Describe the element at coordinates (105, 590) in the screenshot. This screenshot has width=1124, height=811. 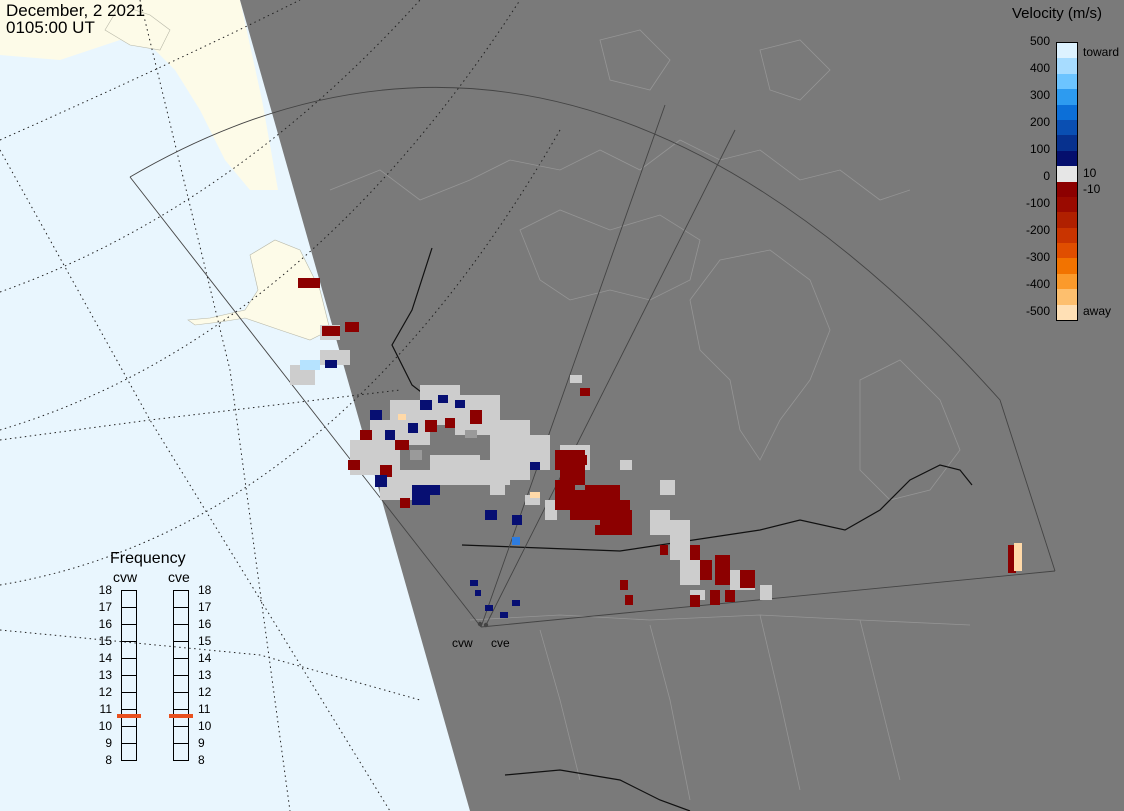
I see `frequency-tick-left: 18` at that location.